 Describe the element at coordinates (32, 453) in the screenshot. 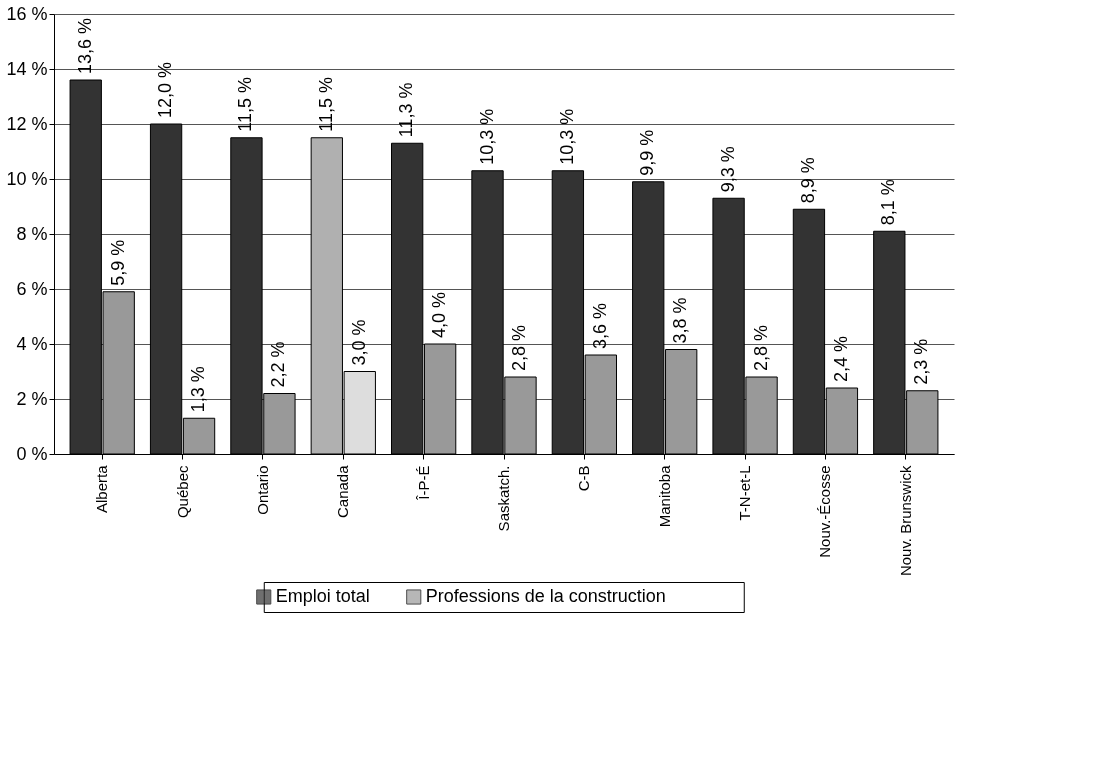

I see `y-tick-label: 0 %` at that location.